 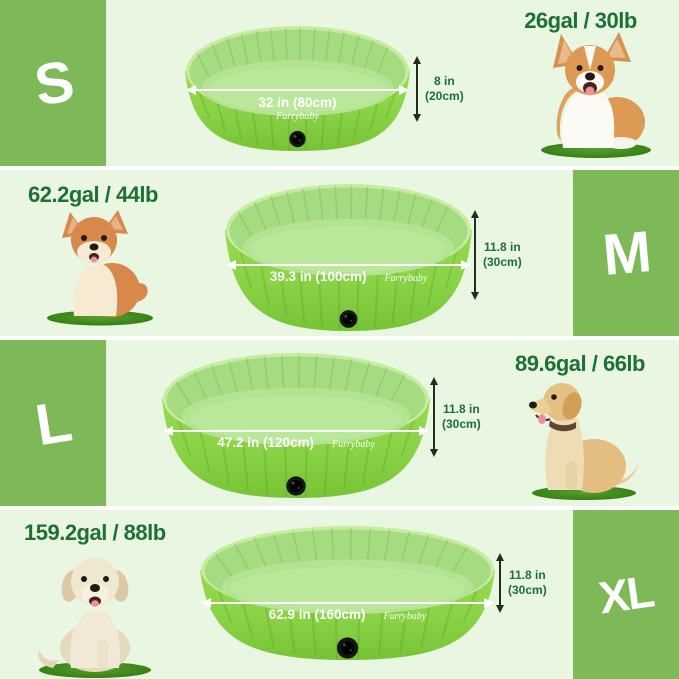 I want to click on pool-illustration-s: 32 in (80cm) Furrybaby, so click(x=297, y=89).